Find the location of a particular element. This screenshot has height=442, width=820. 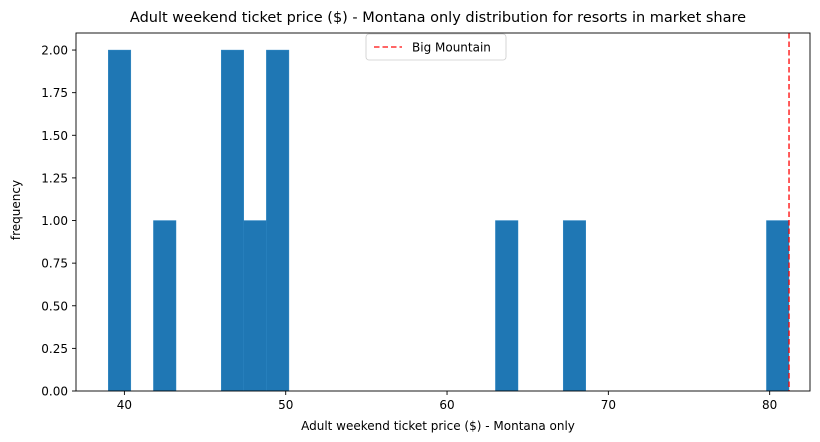

legend-box is located at coordinates (436, 47).